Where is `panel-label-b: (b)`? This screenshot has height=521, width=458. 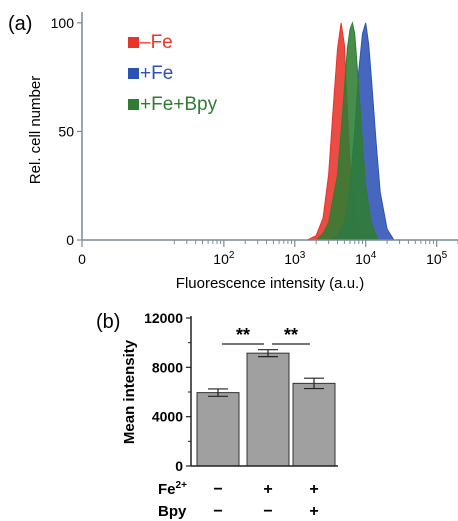 panel-label-b: (b) is located at coordinates (108, 322).